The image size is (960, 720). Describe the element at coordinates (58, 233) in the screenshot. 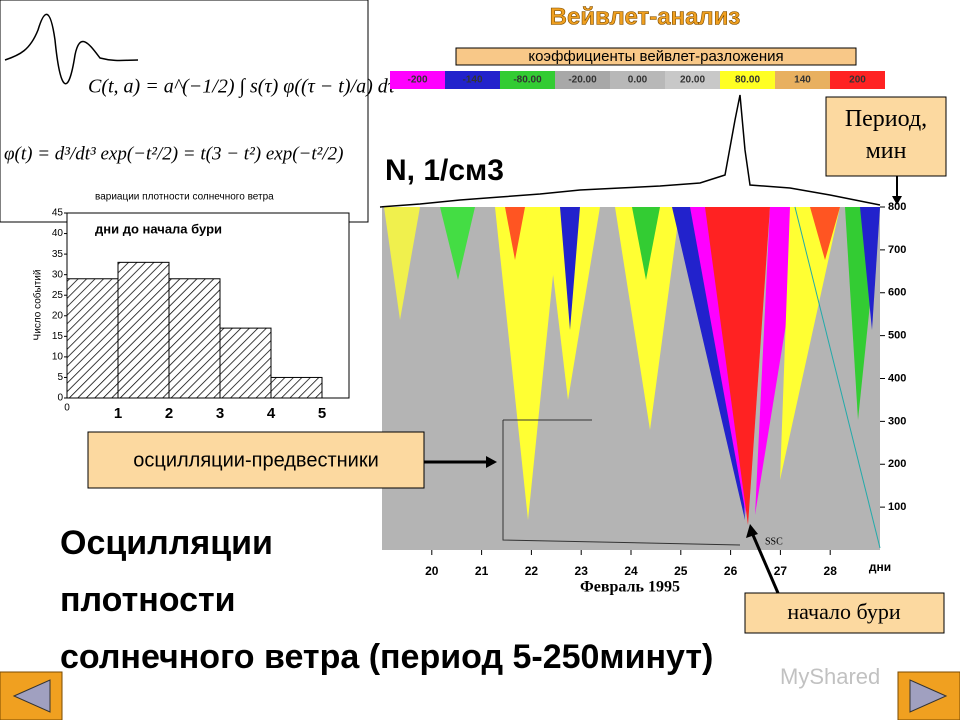

I see `y-tick-label: 40` at that location.